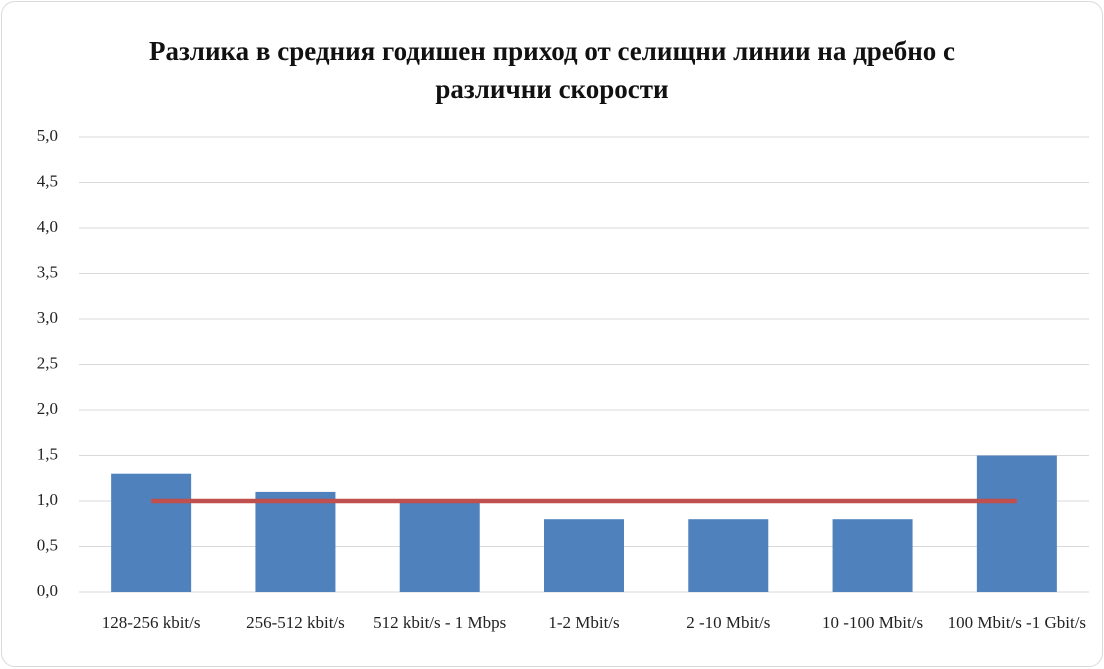 This screenshot has height=669, width=1104. What do you see at coordinates (47, 135) in the screenshot?
I see `y-tick-label: 5,0` at bounding box center [47, 135].